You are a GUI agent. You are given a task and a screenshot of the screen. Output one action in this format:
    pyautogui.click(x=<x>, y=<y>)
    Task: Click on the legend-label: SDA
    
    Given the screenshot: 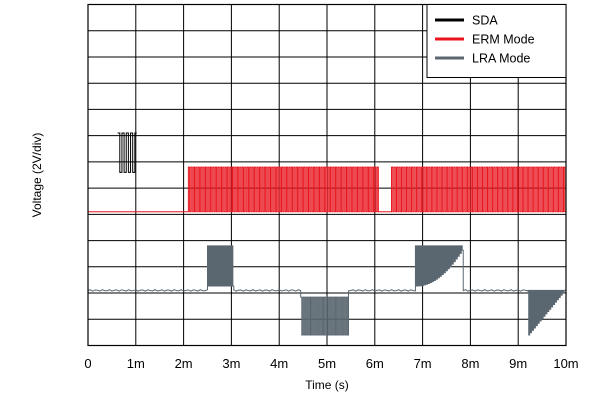 What is the action you would take?
    pyautogui.click(x=485, y=21)
    